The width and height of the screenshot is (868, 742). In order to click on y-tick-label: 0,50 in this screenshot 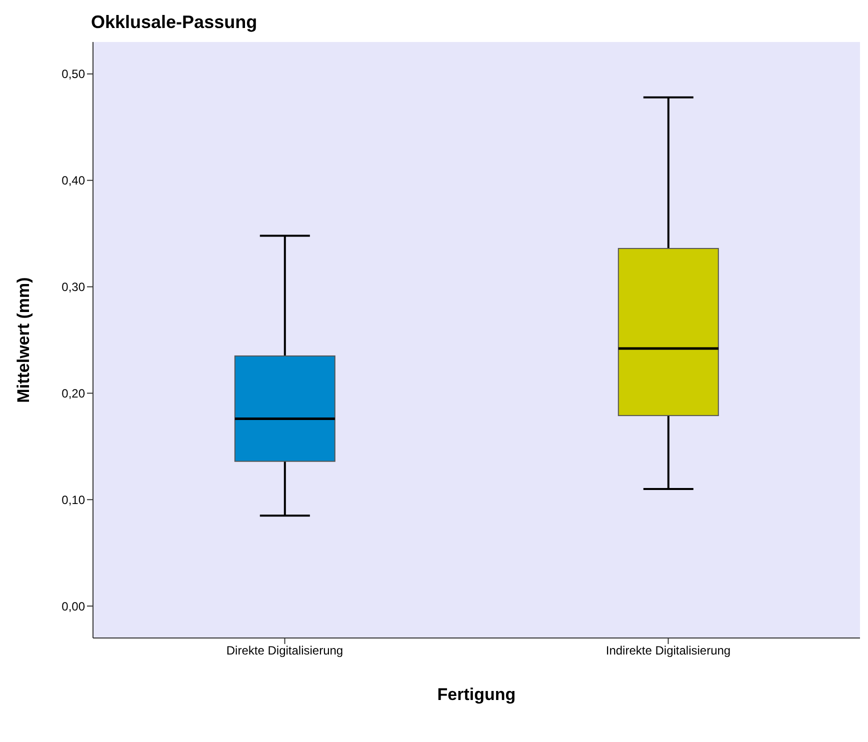, I will do `click(74, 74)`.